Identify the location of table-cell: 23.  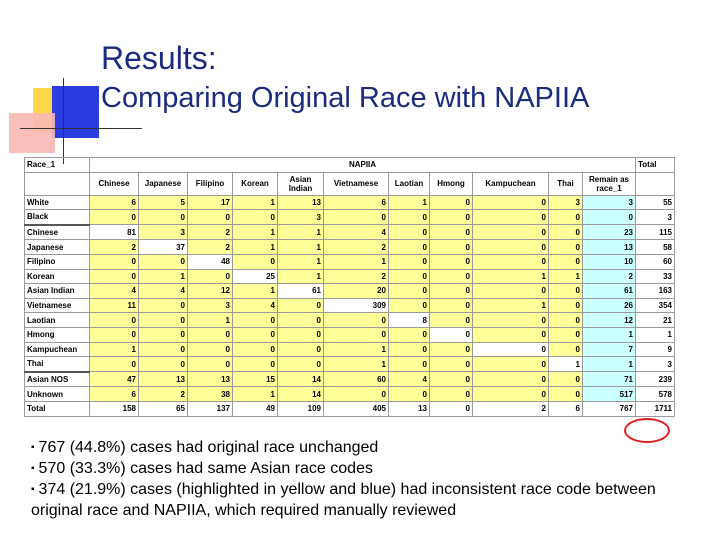
(609, 232).